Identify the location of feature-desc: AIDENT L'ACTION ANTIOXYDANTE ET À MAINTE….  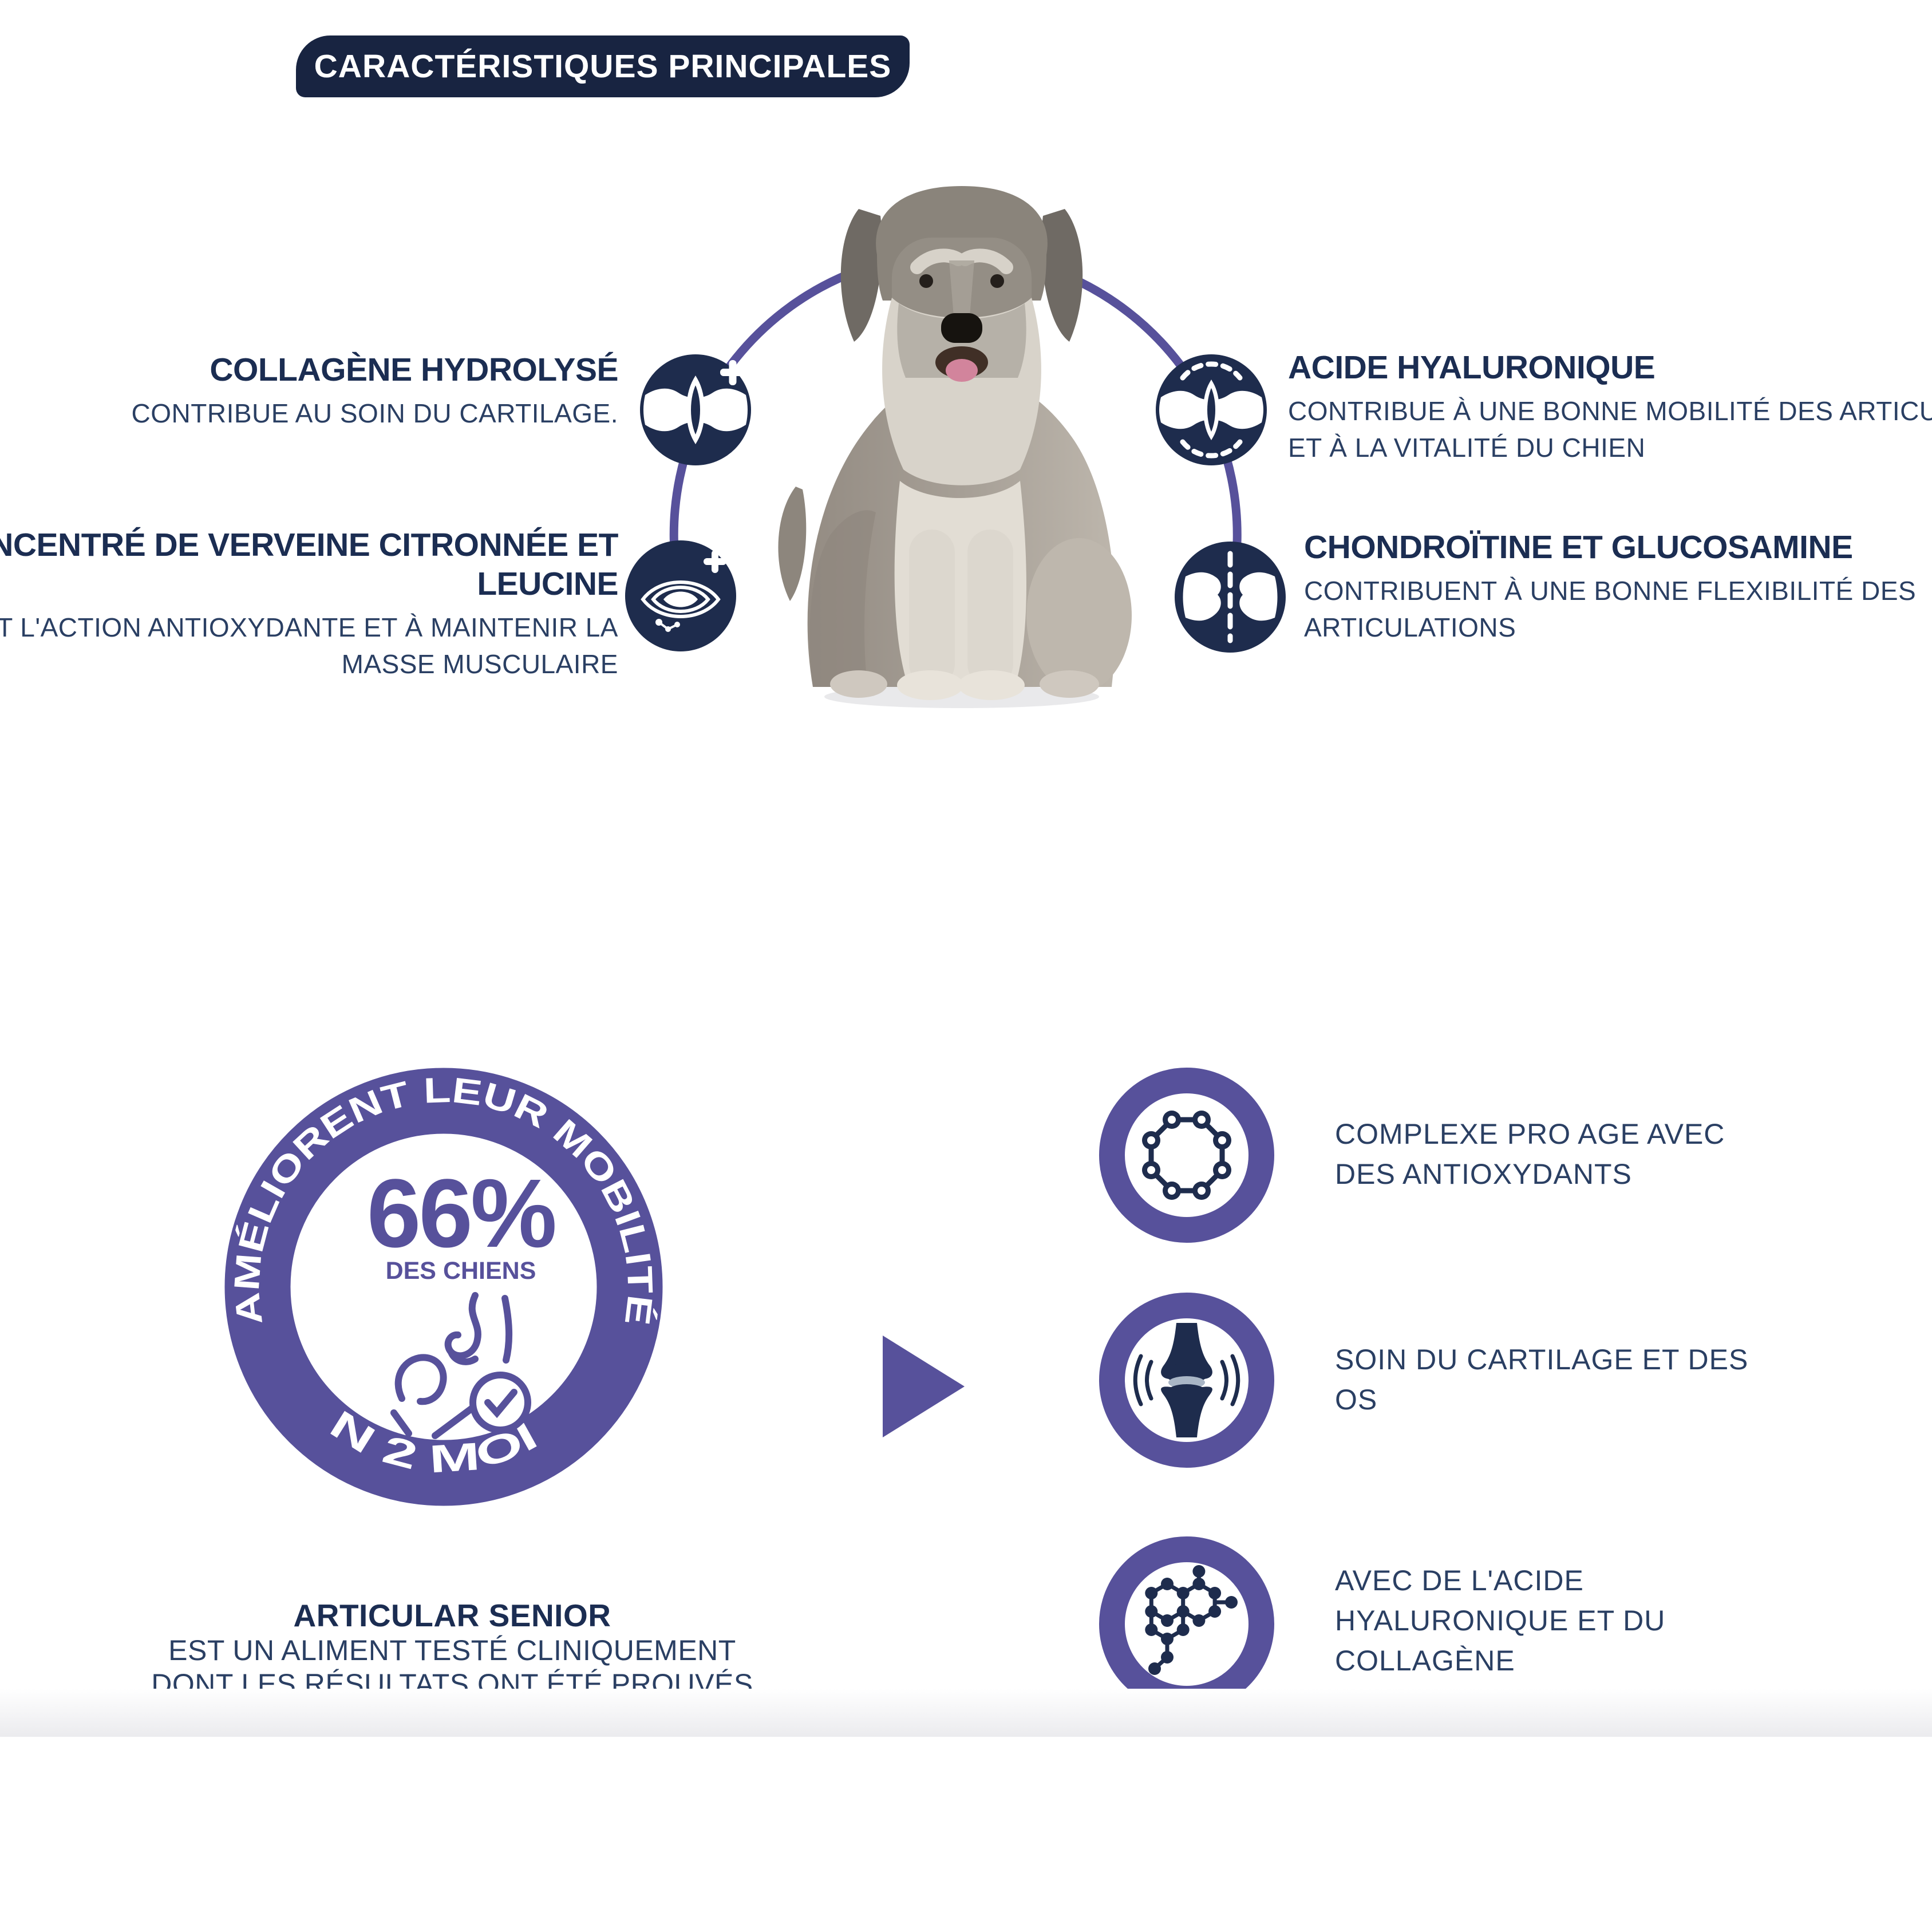
(309, 627).